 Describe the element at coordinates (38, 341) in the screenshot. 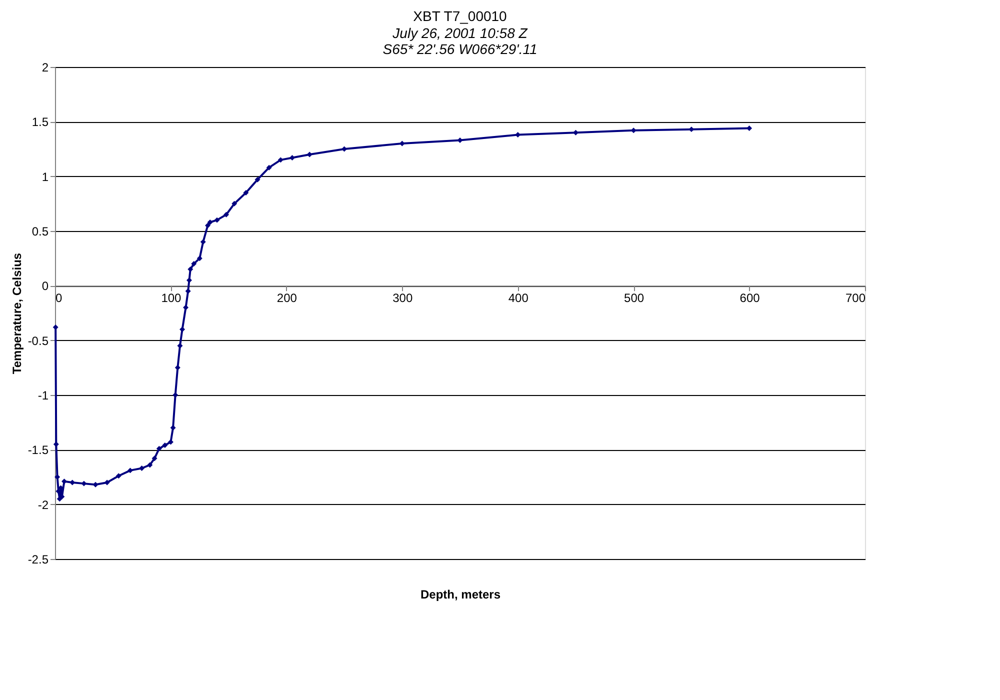

I see `y-tick-label: -0.5` at that location.